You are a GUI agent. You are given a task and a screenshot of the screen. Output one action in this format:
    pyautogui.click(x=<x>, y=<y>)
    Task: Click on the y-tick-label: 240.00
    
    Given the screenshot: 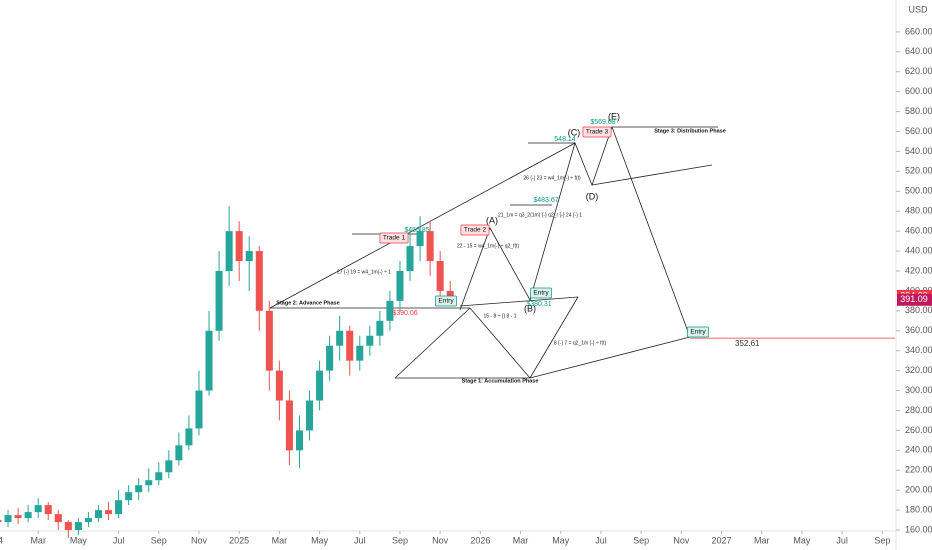 What is the action you would take?
    pyautogui.click(x=918, y=450)
    